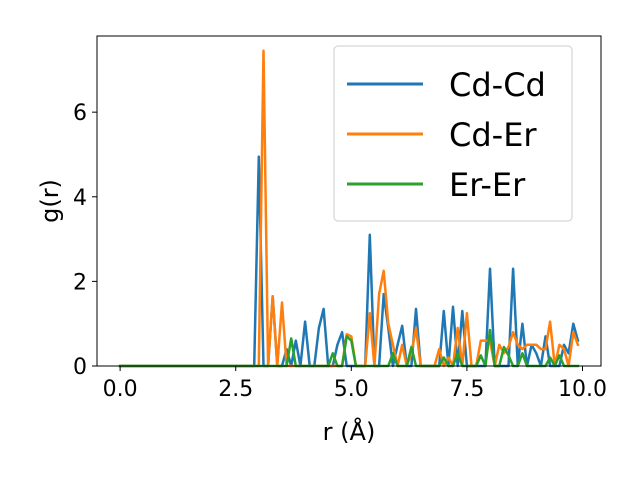  What do you see at coordinates (493, 135) in the screenshot?
I see `legend-label: Cd-Er` at bounding box center [493, 135].